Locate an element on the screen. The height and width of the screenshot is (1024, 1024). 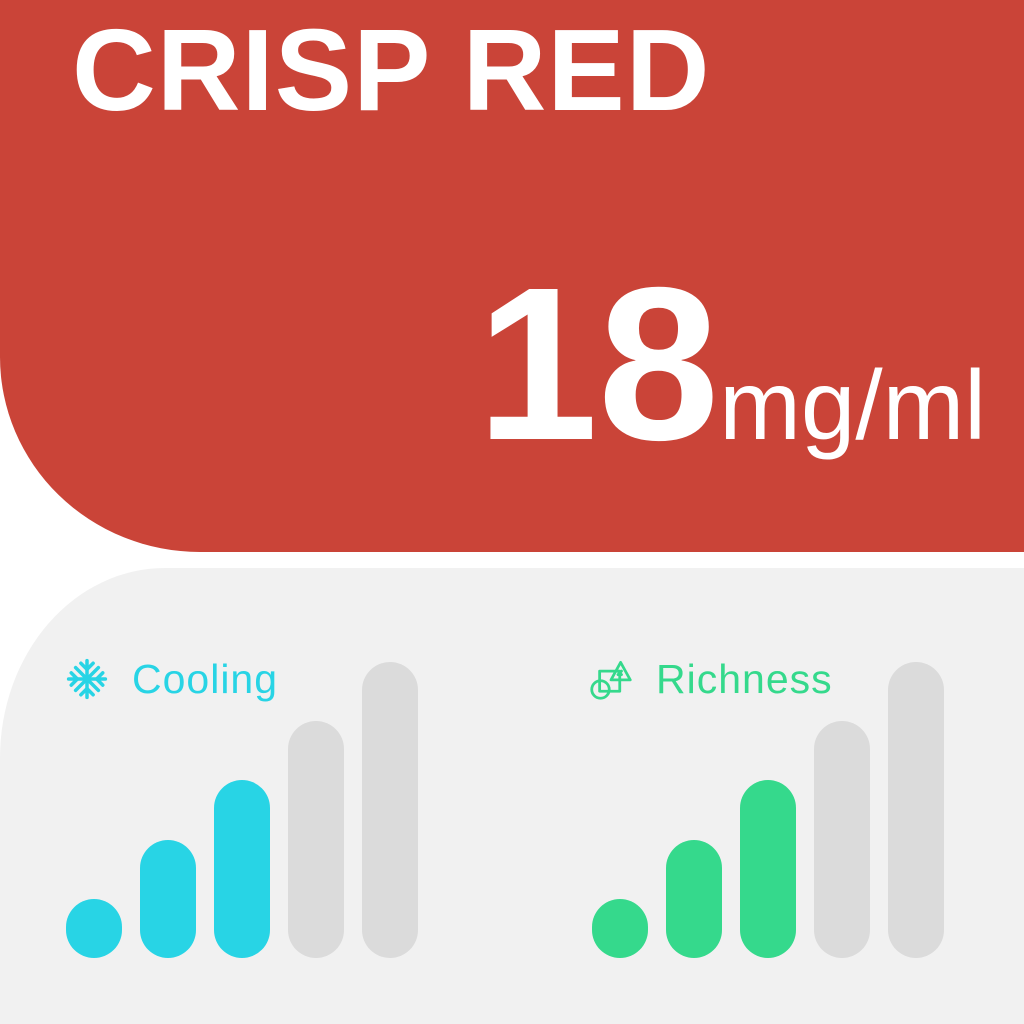
trait-header-richness: Richness is located at coordinates (711, 679).